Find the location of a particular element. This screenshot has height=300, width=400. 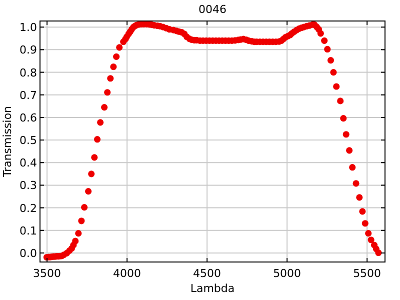

x-axis-title: Lambda is located at coordinates (212, 288).